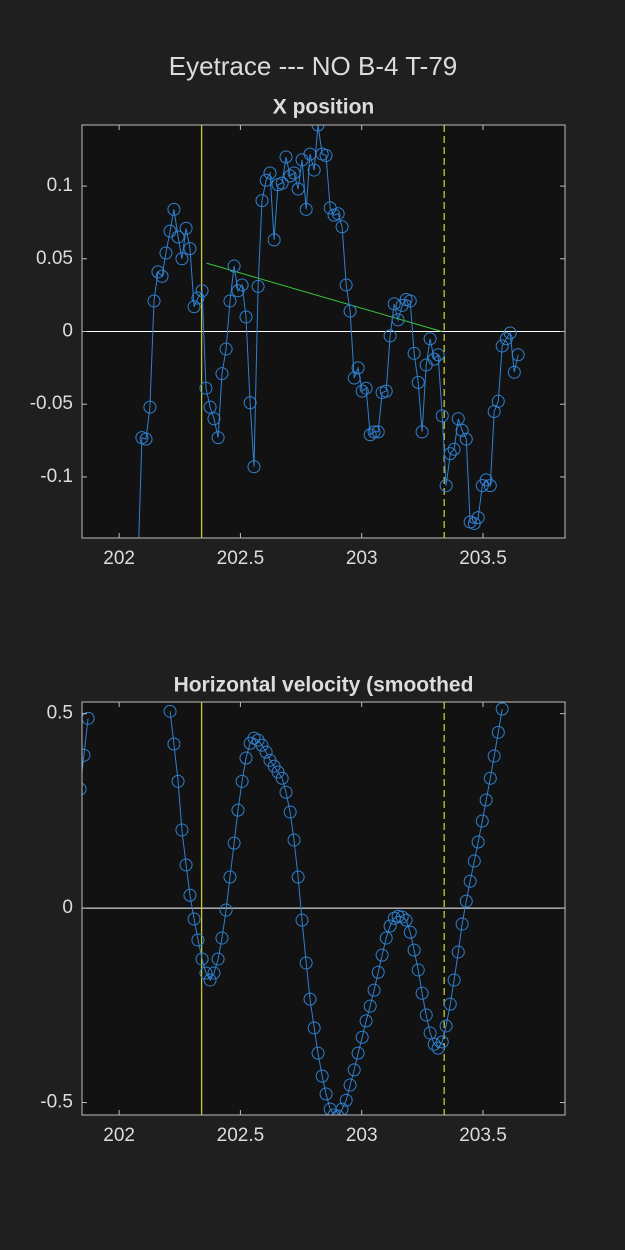 The width and height of the screenshot is (625, 1250). Describe the element at coordinates (313, 66) in the screenshot. I see `figure-title: Eyetrace --- NO B-4 T-79` at that location.